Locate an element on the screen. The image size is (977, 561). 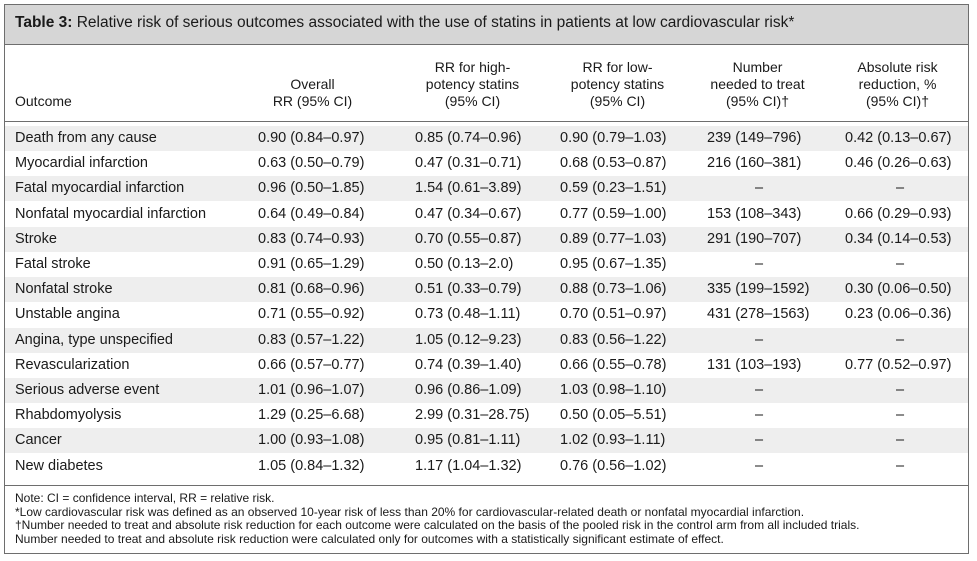
cell-low-potency-rr: 0.76 (0.56–1.02) is located at coordinates (613, 465).